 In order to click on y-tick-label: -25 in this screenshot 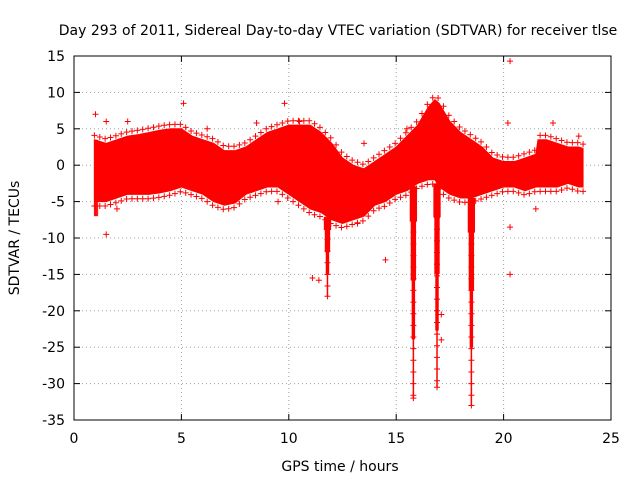, I will do `click(53, 348)`.